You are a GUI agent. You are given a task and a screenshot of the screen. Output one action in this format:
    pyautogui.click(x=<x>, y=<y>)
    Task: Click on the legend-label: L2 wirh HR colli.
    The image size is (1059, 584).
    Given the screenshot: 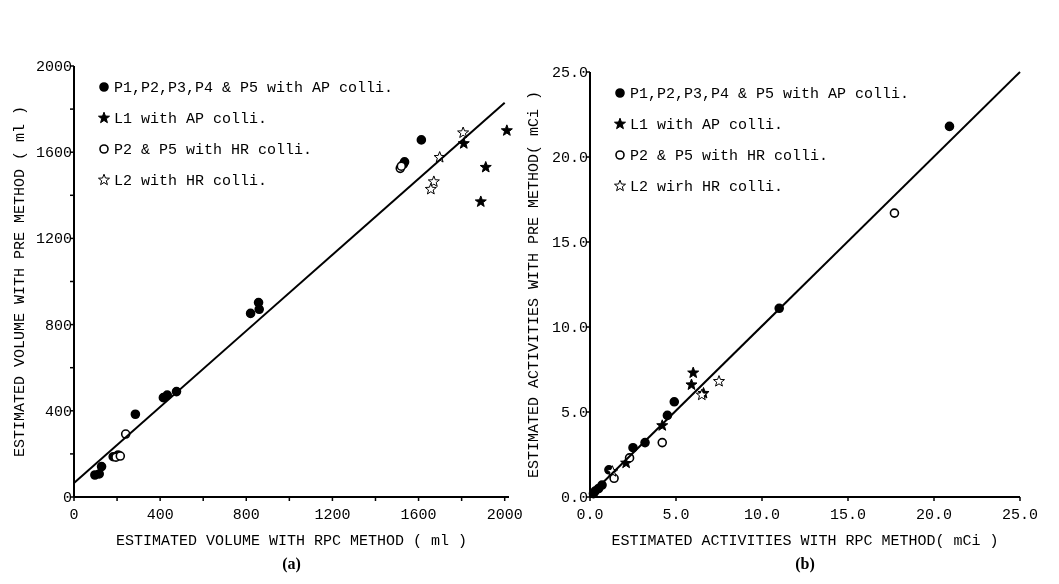 What is the action you would take?
    pyautogui.click(x=707, y=187)
    